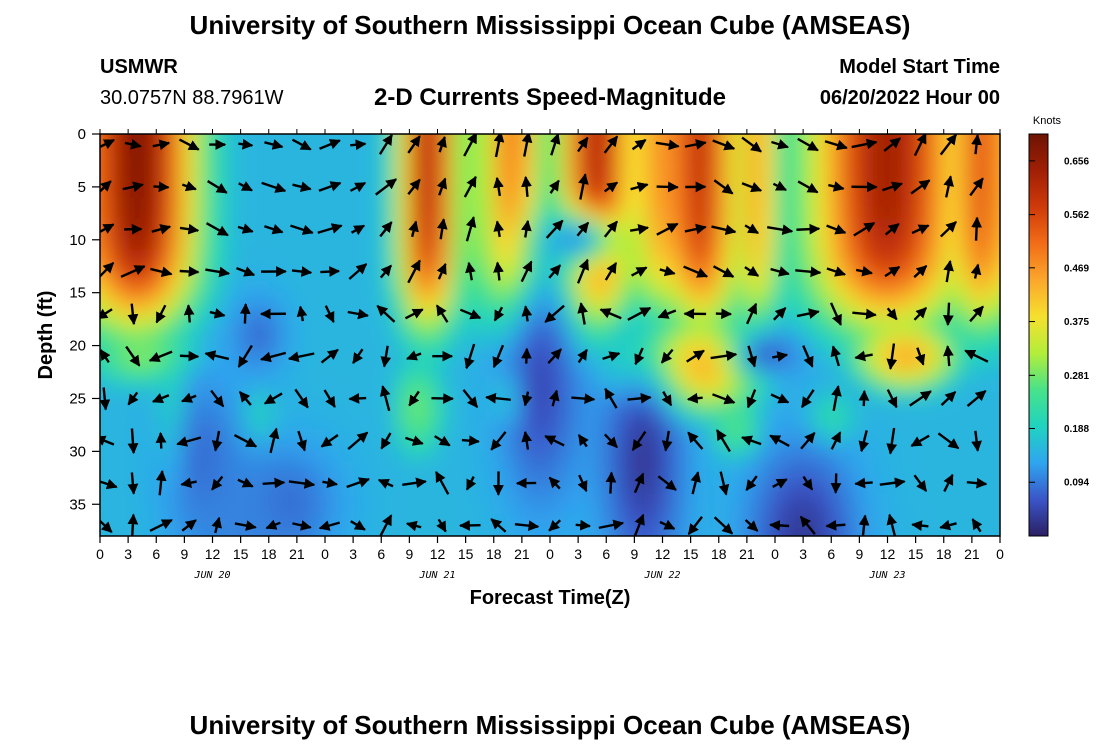 The image size is (1100, 750). I want to click on colorbar-unit: Knots, so click(1047, 121).